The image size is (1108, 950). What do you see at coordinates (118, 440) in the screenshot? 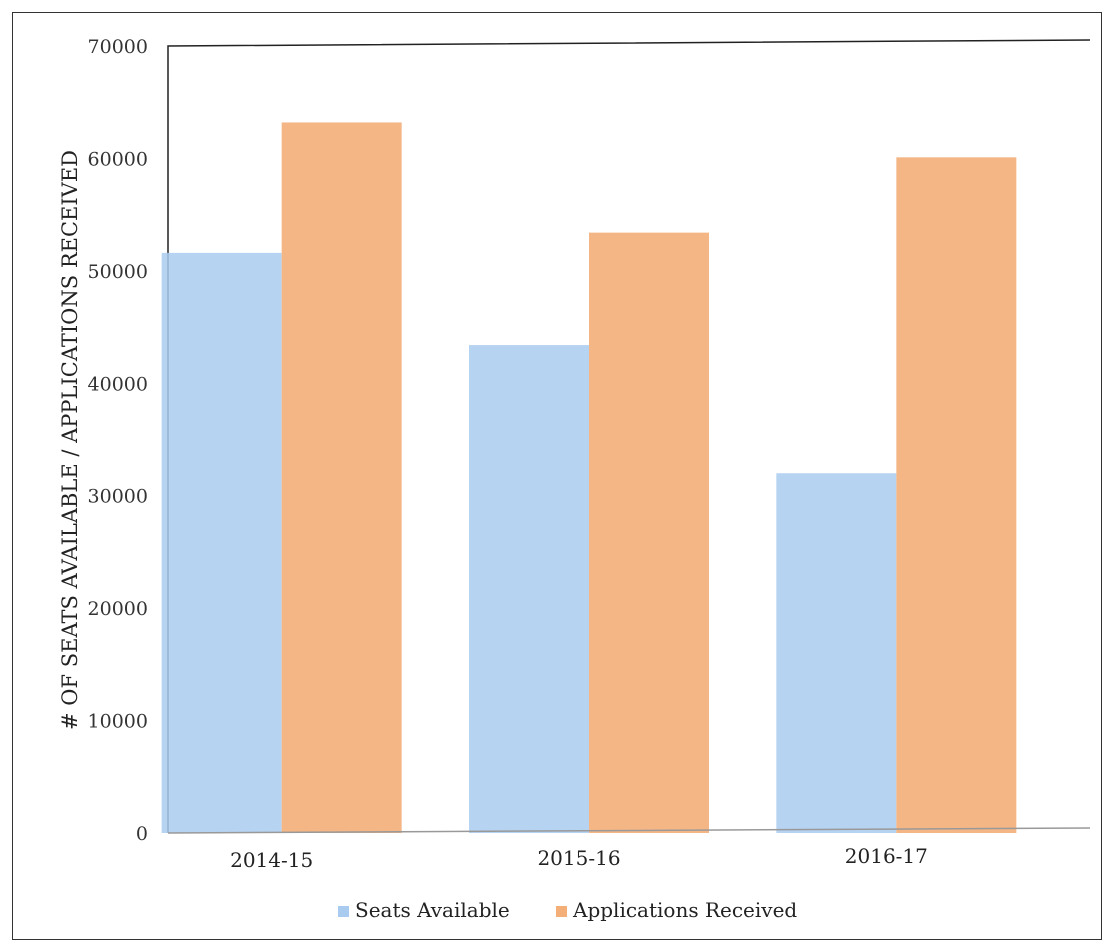
I see `y-axis-ticks: 0 10000 20000 30000 40000 50000 60000 70000` at bounding box center [118, 440].